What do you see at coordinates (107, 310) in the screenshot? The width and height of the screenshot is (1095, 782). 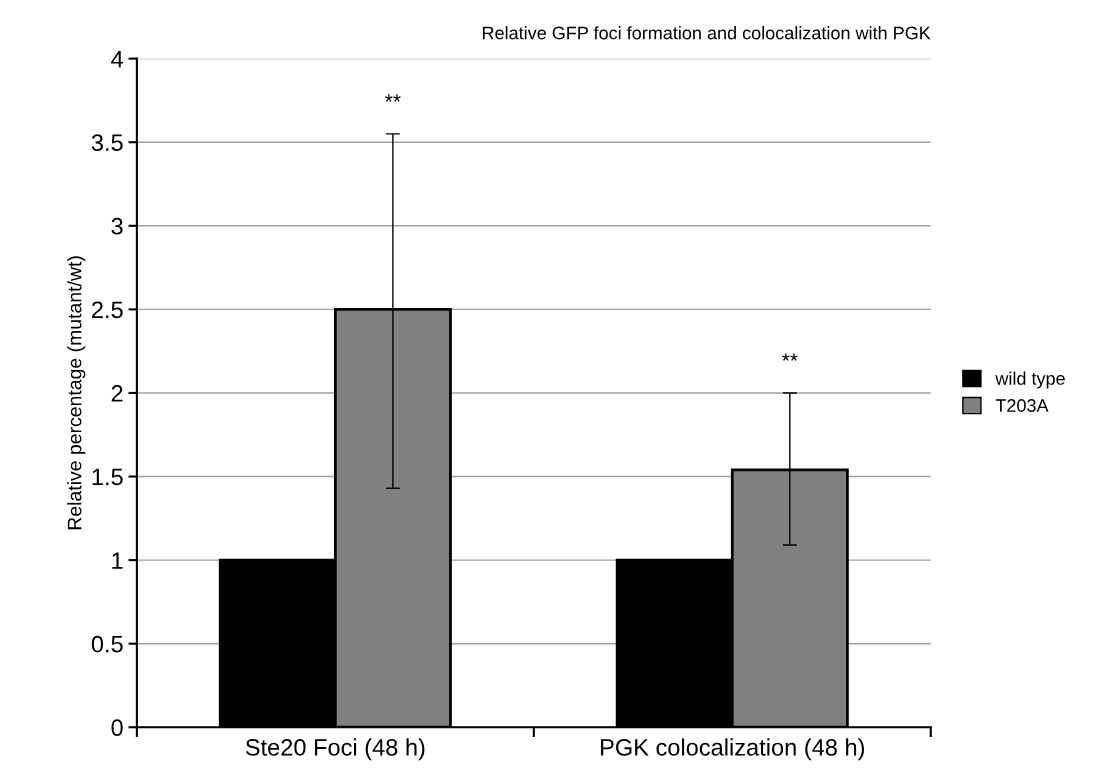 I see `y-tick-label: 2.5` at bounding box center [107, 310].